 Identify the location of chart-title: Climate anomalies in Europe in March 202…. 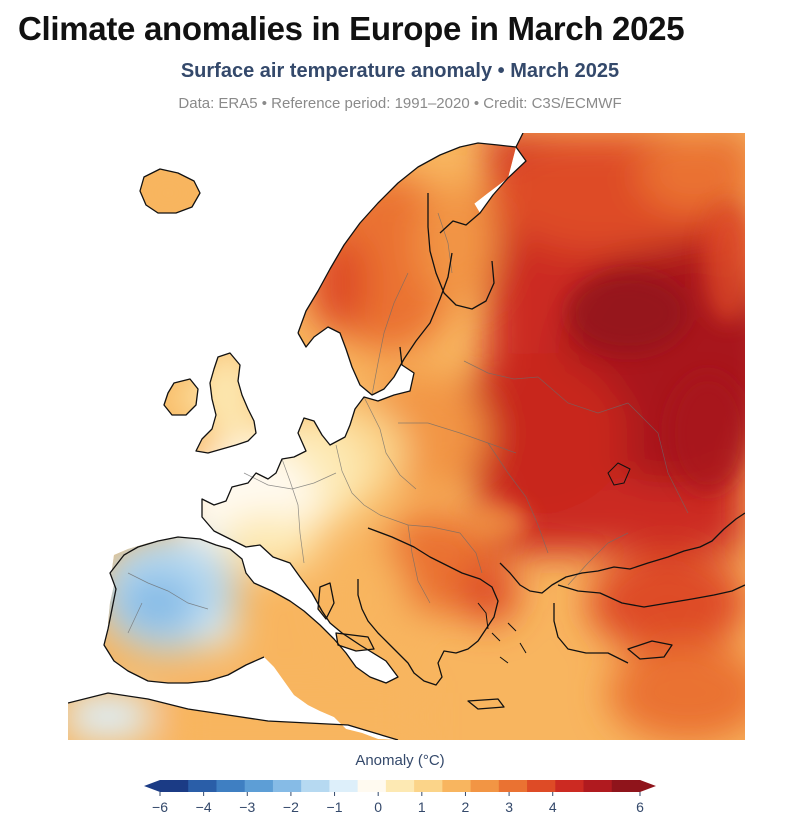
(351, 28).